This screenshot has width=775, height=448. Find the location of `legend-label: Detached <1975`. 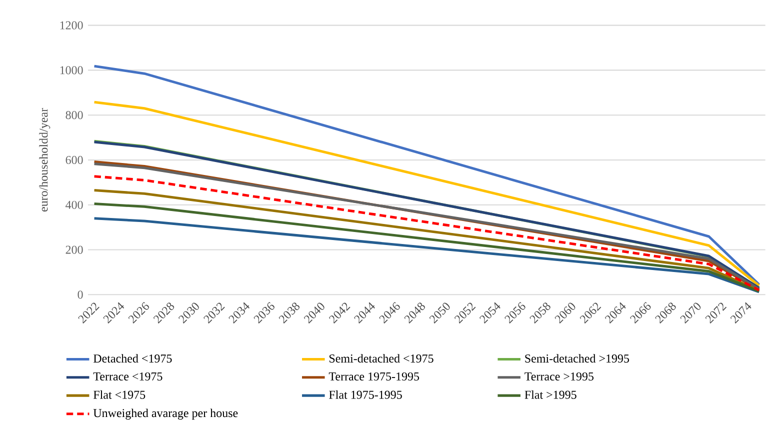

legend-label: Detached <1975 is located at coordinates (133, 358).